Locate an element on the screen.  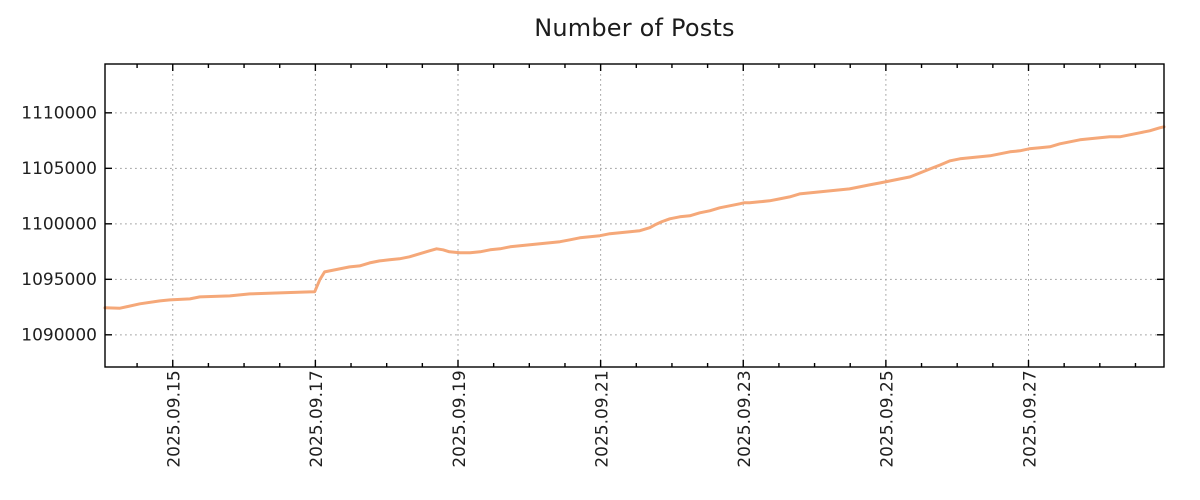
x-tick-label: 2025.09.27 is located at coordinates (1030, 418).